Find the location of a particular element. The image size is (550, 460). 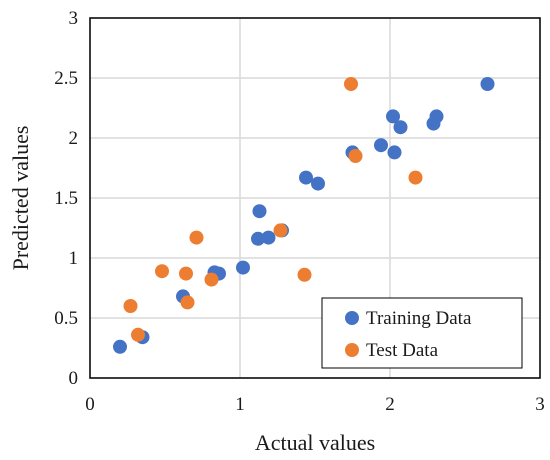

y-axis-title: Predicted values is located at coordinates (20, 198).